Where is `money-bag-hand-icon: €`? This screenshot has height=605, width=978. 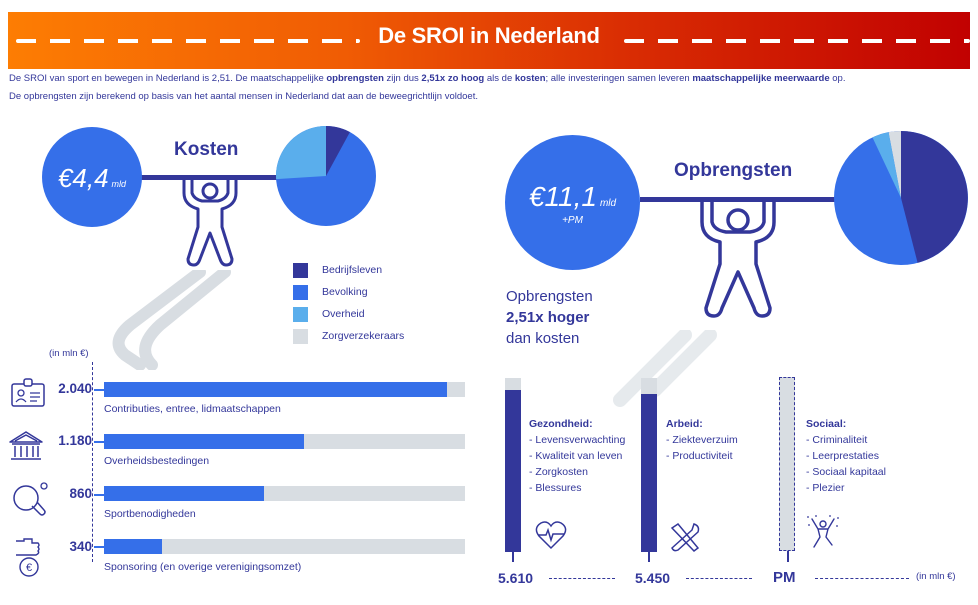 money-bag-hand-icon: € is located at coordinates (28, 557).